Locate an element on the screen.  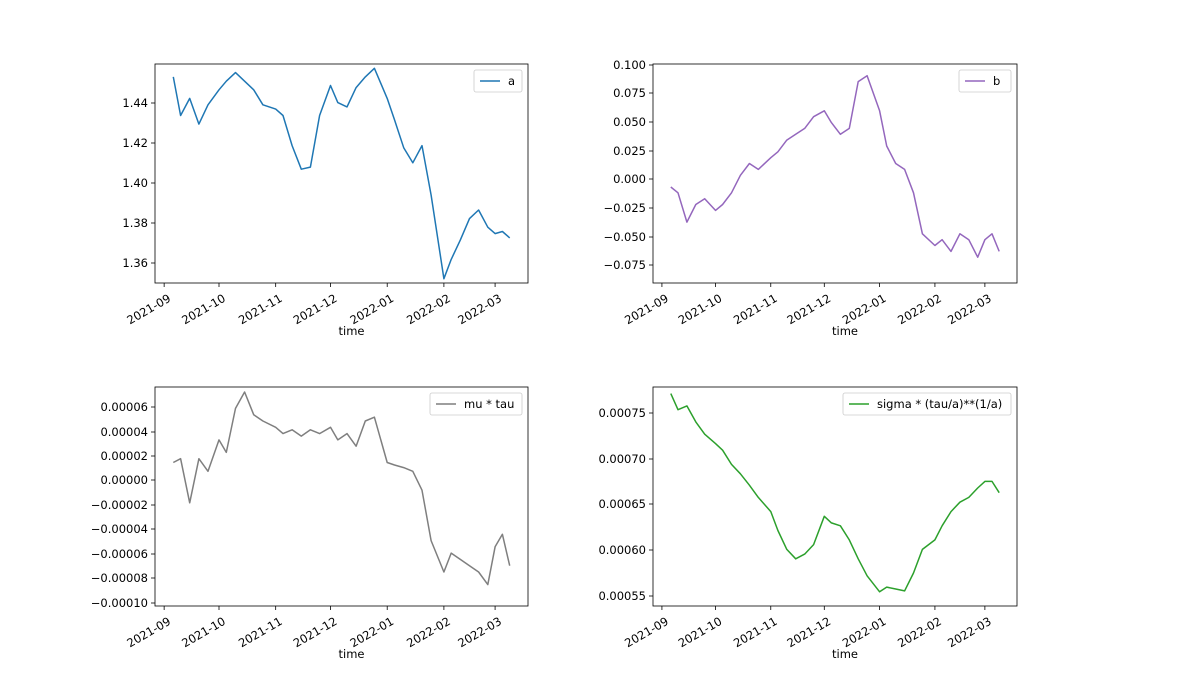
y-tick-label: 0.075 is located at coordinates (629, 93).